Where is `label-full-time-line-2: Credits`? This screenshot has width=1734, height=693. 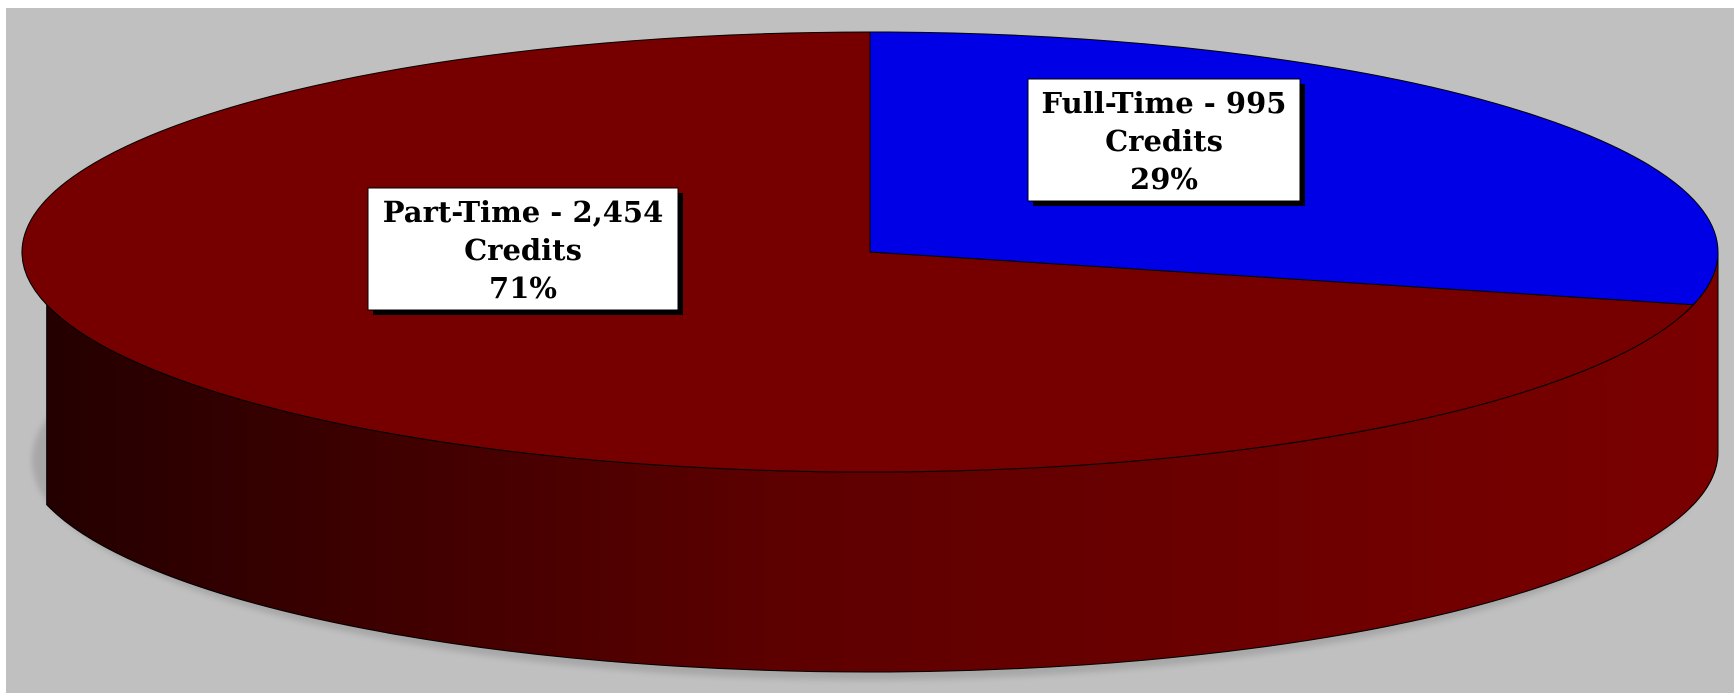
label-full-time-line-2: Credits is located at coordinates (1164, 141).